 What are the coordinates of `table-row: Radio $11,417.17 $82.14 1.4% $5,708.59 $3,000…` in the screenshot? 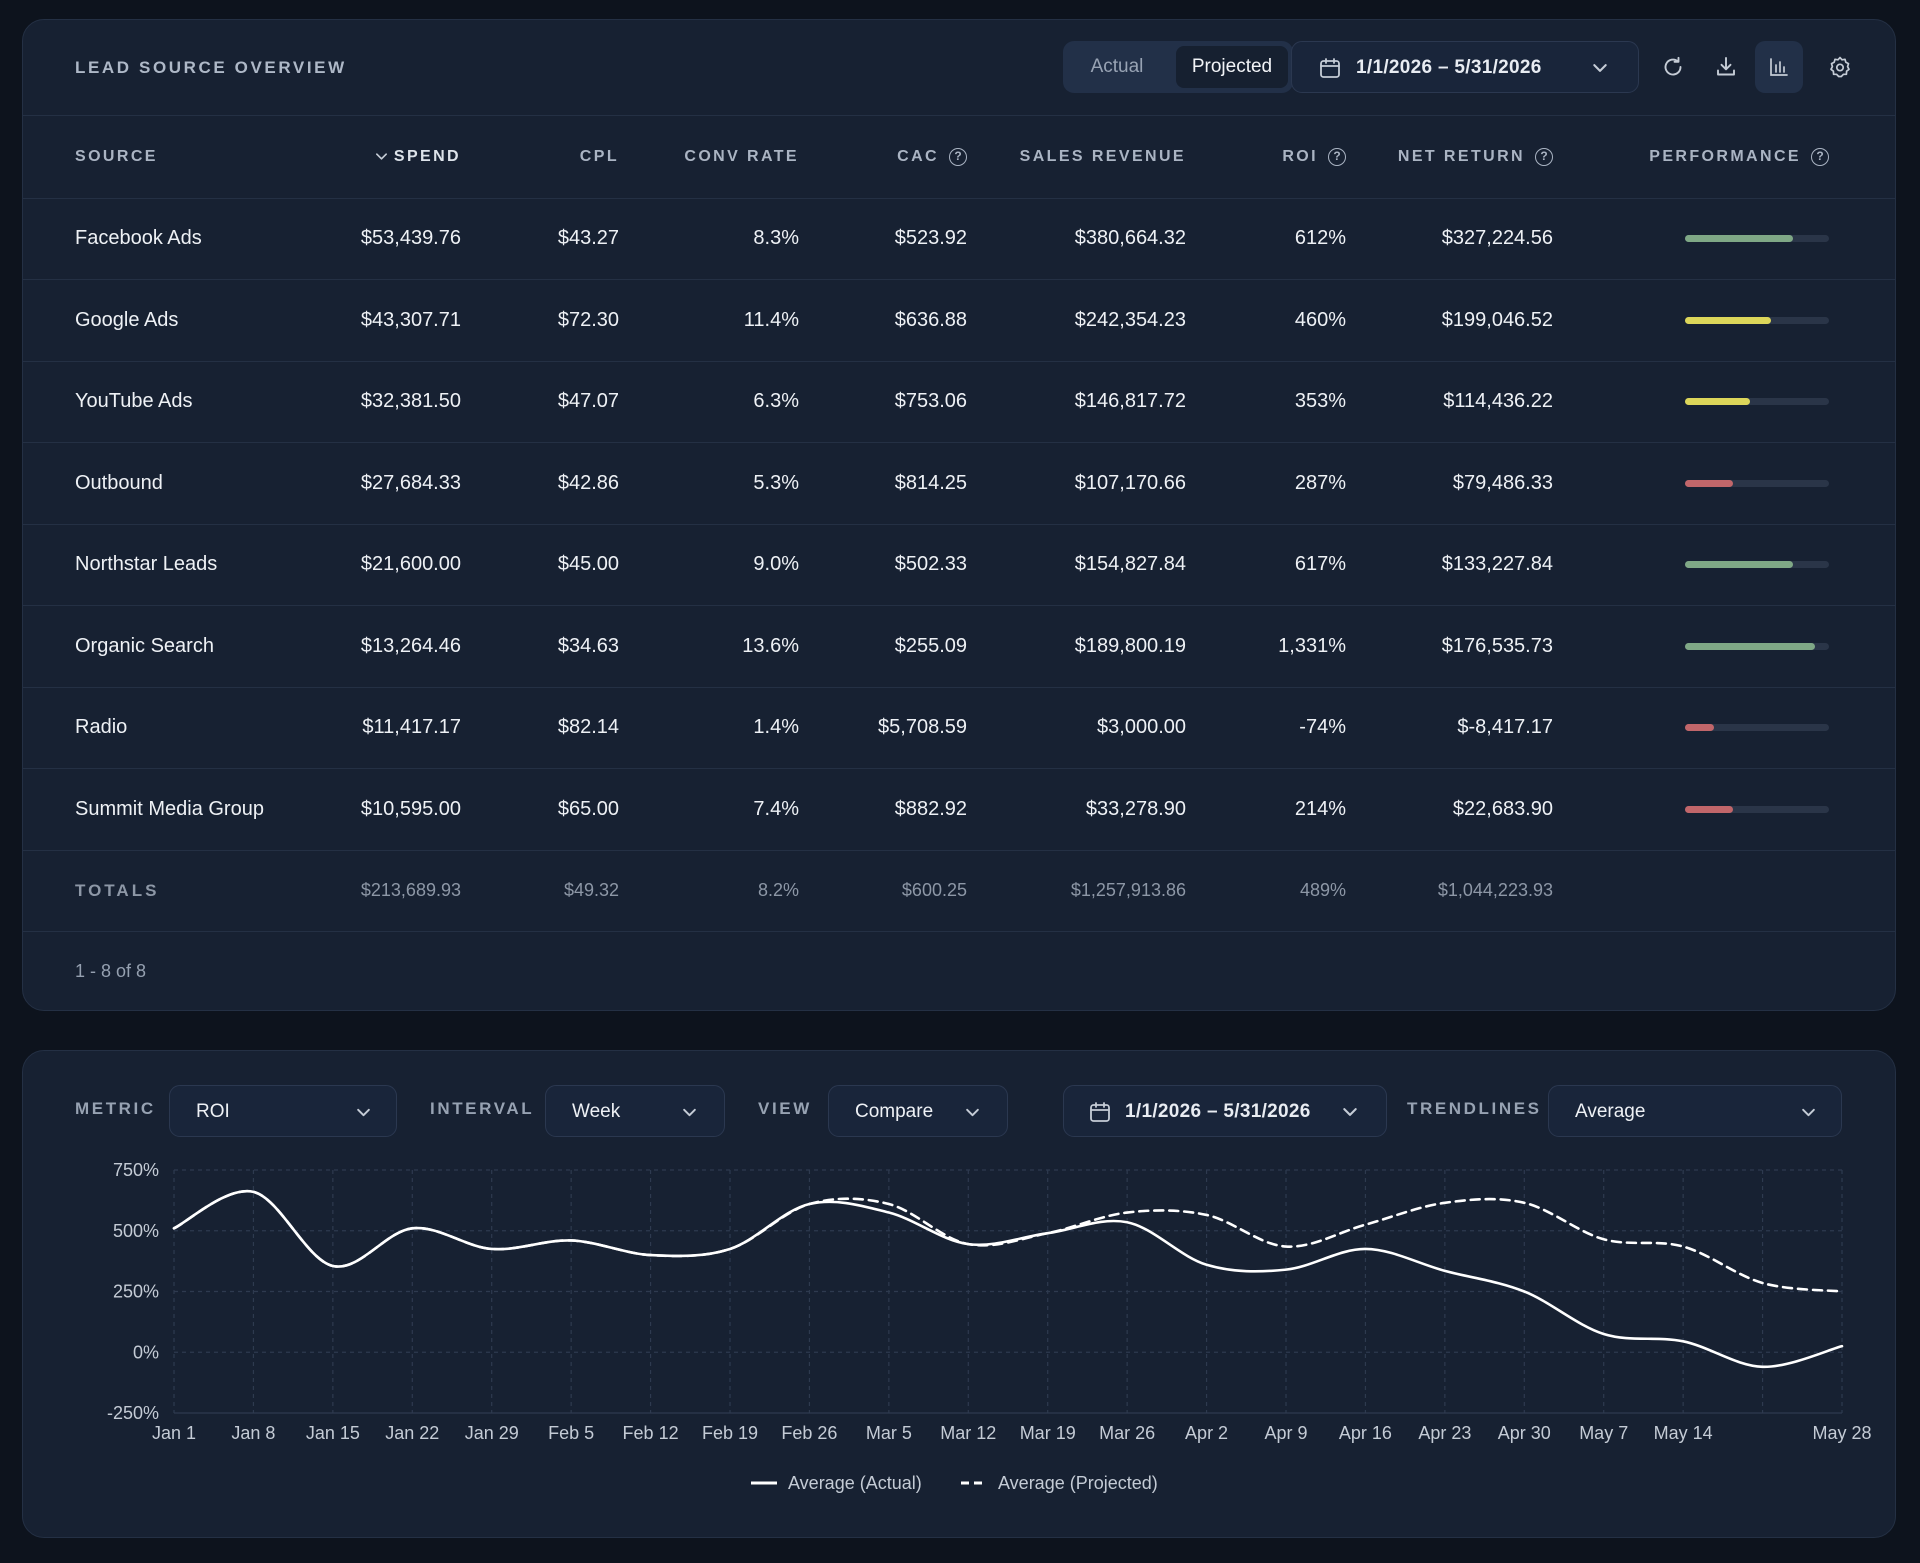 It's located at (959, 728).